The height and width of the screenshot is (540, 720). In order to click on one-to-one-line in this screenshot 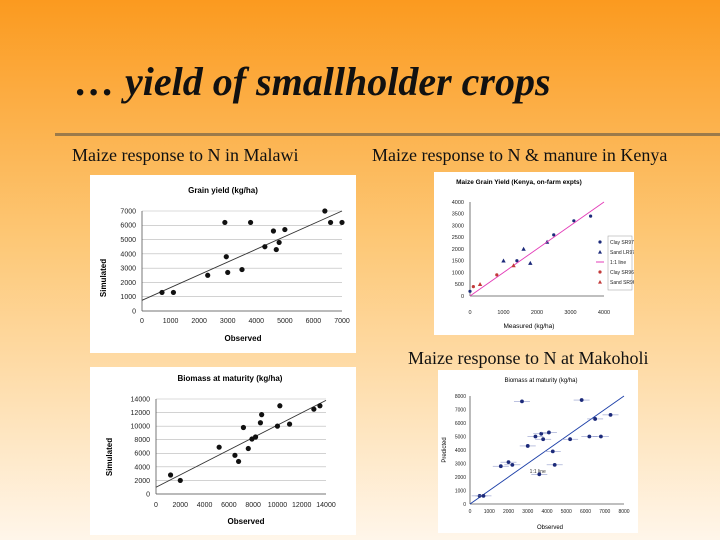, I will do `click(547, 450)`.